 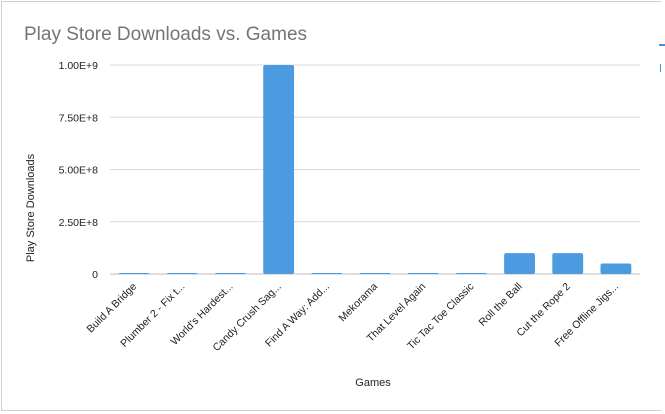 I want to click on y-tick-labels: 0 2.50E+8 5.00E+8 7.50E+8 1.00E+9, so click(x=79, y=170).